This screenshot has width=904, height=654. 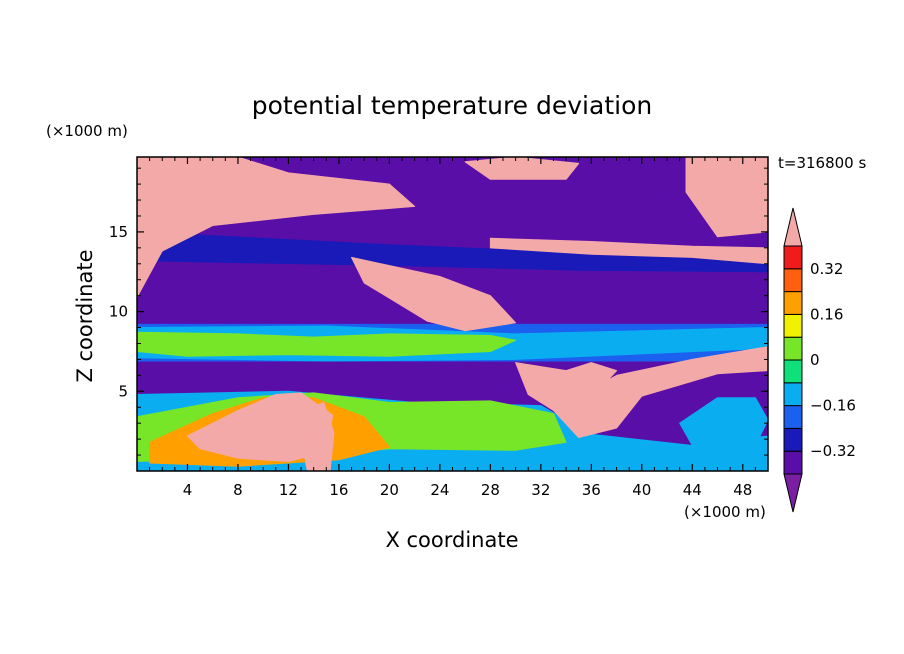 I want to click on x-tick-label: 32, so click(x=540, y=490).